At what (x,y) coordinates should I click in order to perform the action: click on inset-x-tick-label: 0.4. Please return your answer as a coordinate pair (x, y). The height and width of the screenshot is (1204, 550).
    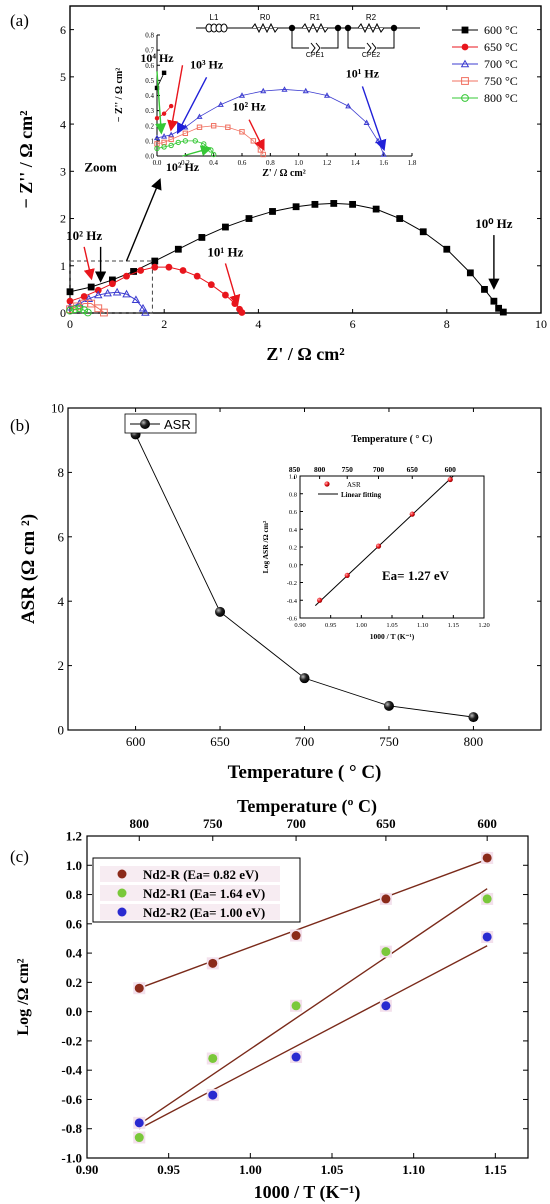
    Looking at the image, I should click on (213, 163).